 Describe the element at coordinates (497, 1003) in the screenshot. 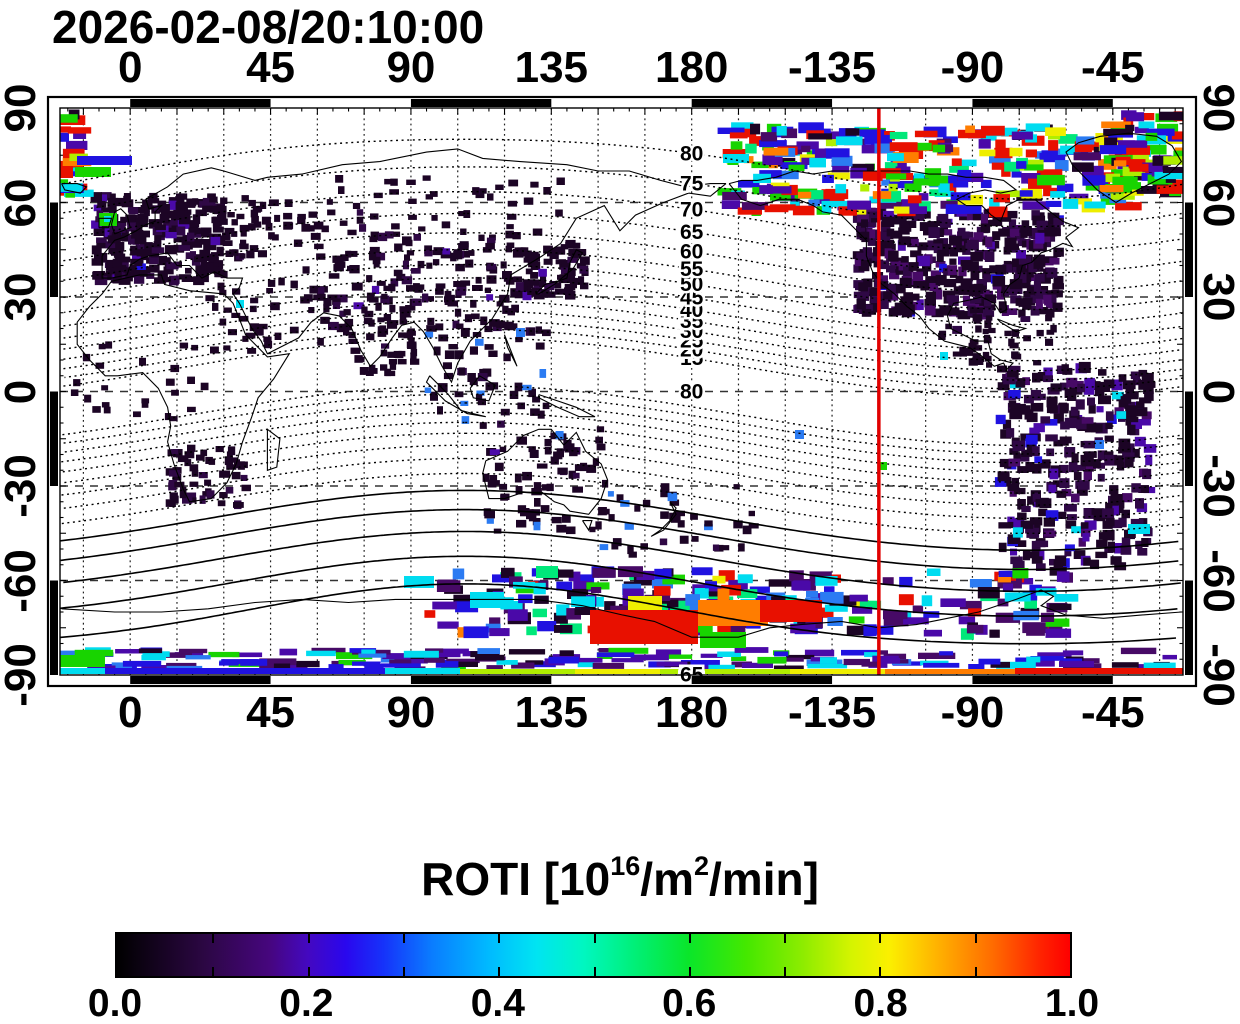

I see `colorbar-tick-label-0.4: 0.4` at that location.